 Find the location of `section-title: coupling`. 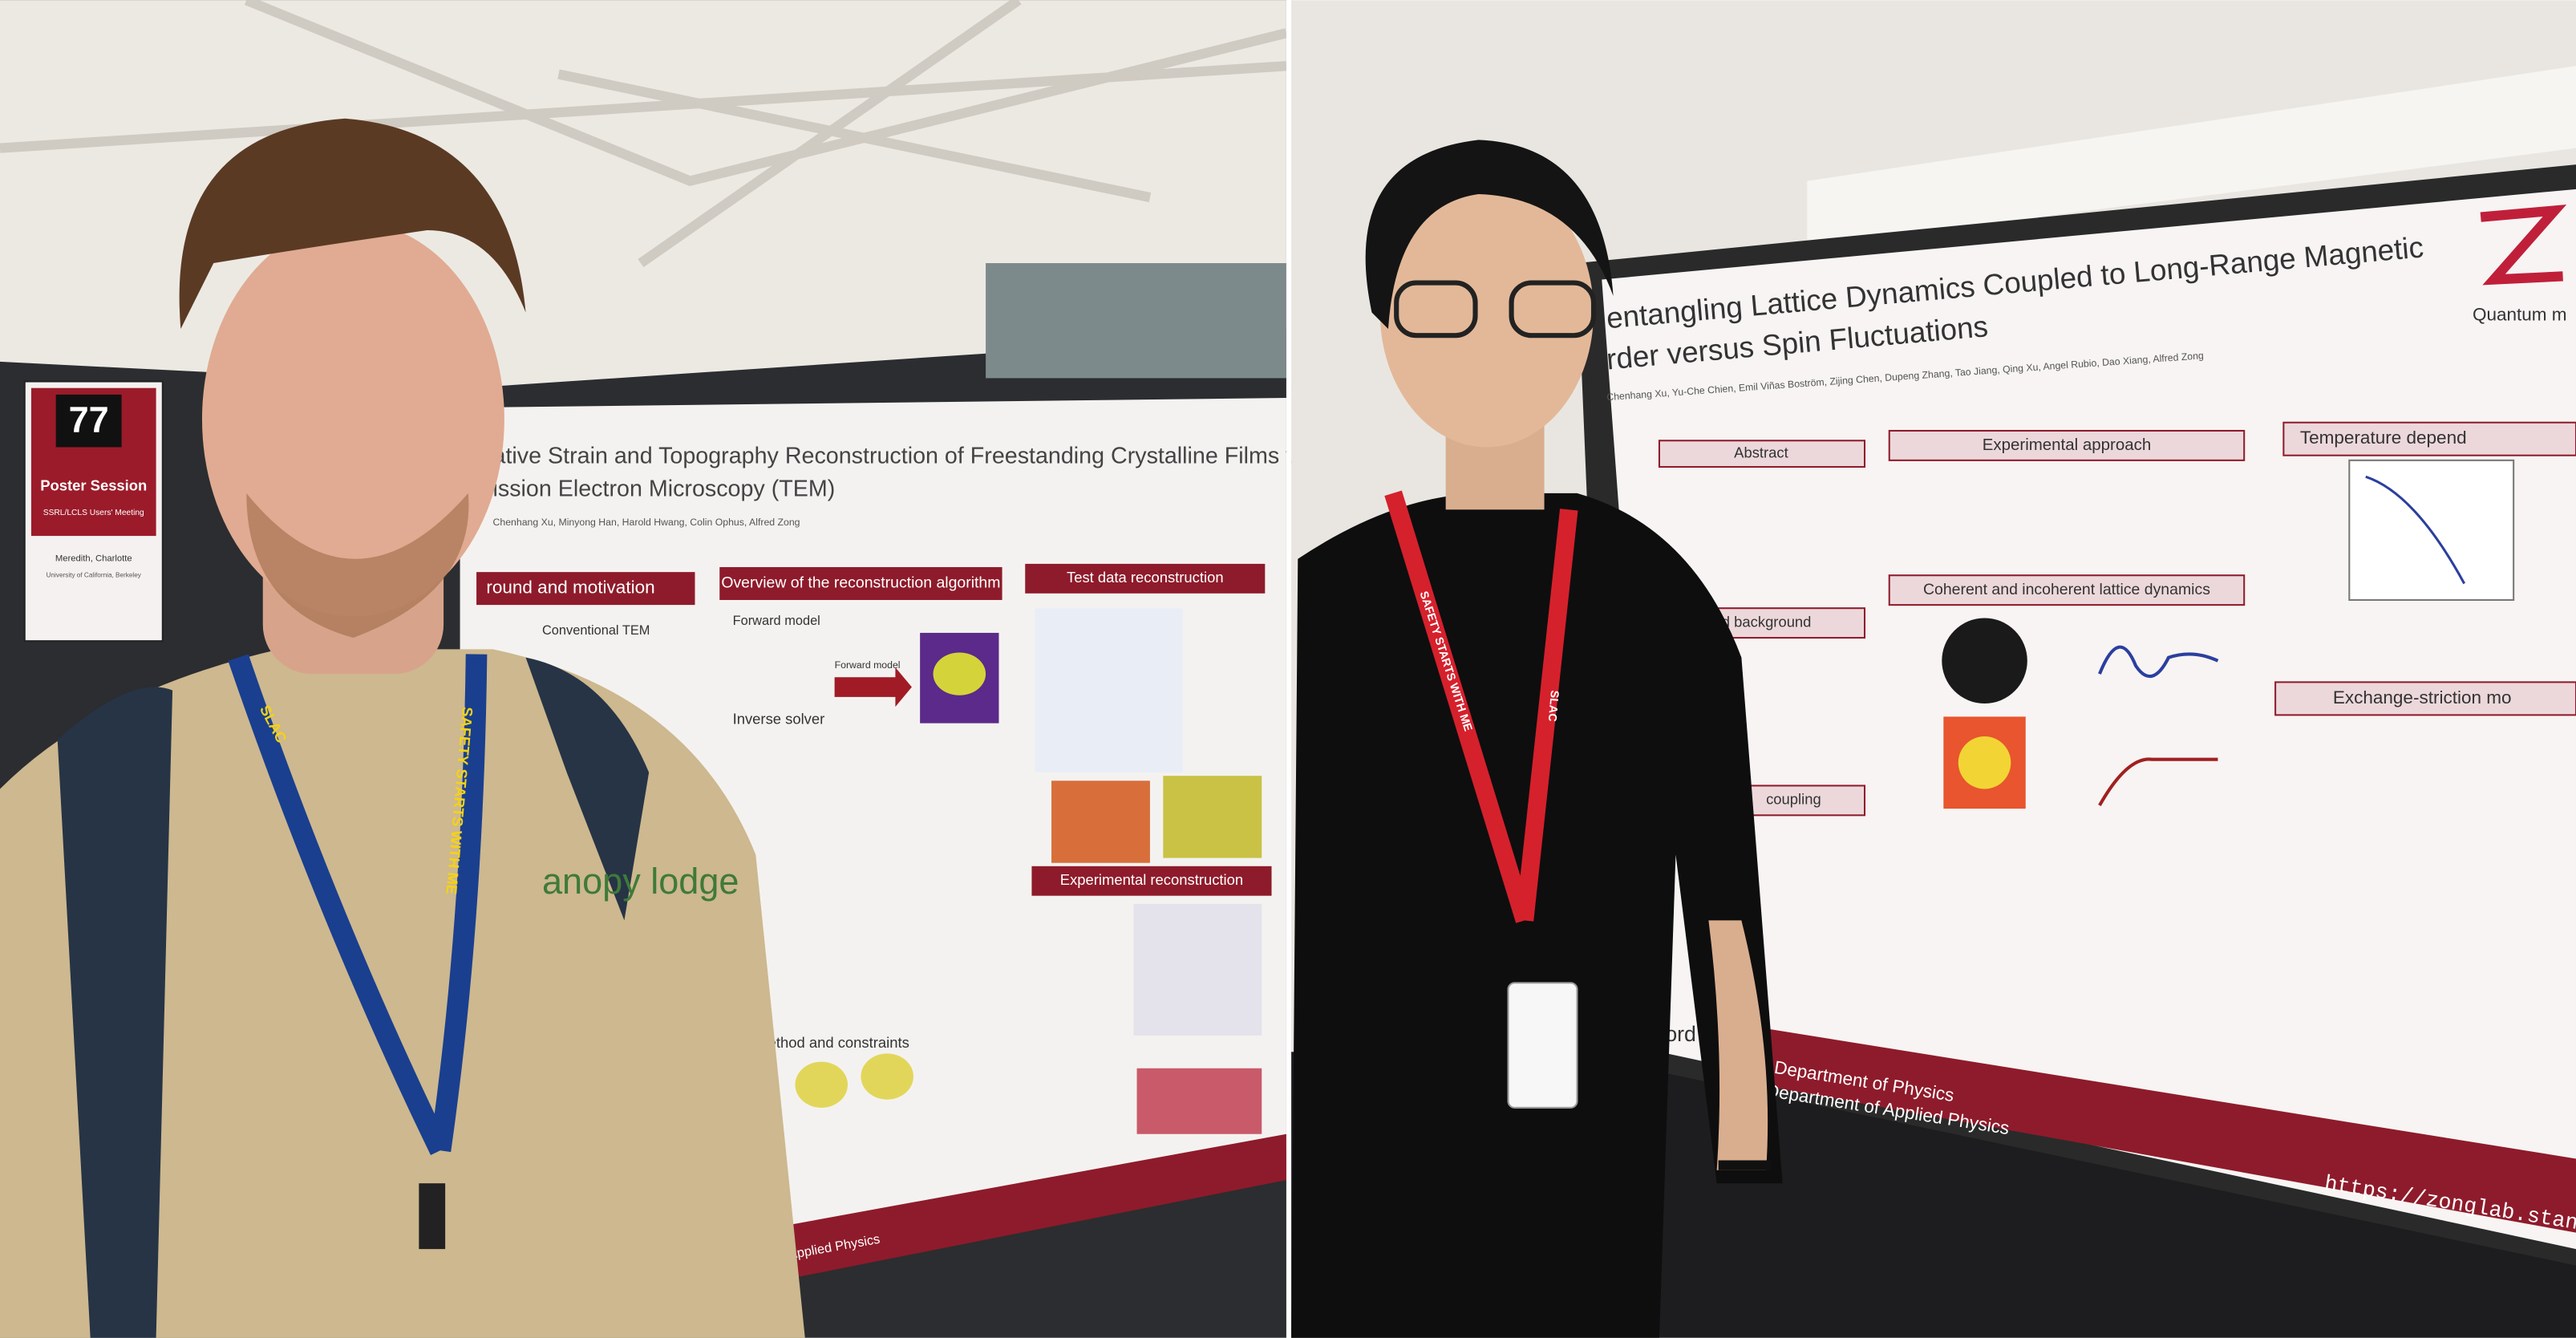

section-title: coupling is located at coordinates (1793, 799).